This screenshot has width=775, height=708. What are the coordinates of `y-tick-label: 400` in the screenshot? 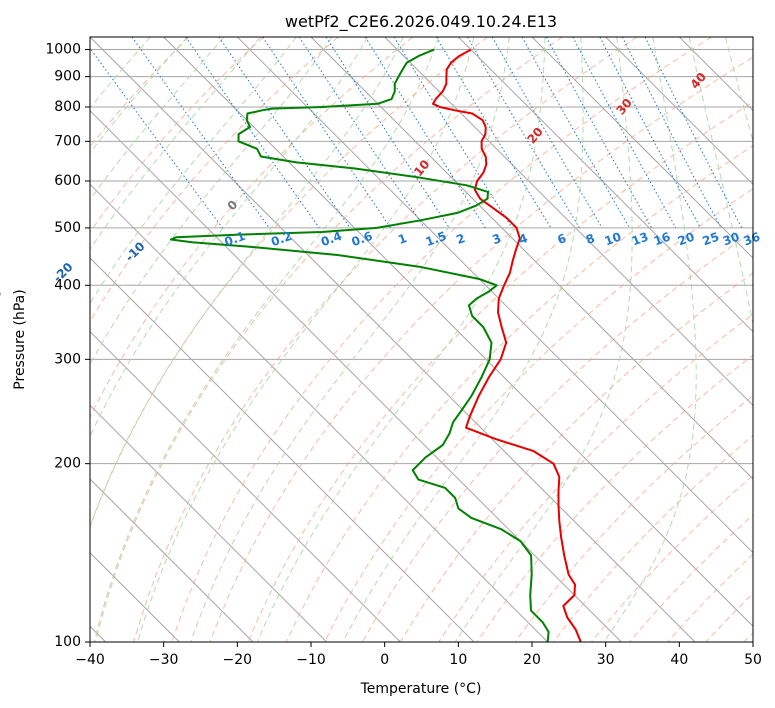 It's located at (67, 285).